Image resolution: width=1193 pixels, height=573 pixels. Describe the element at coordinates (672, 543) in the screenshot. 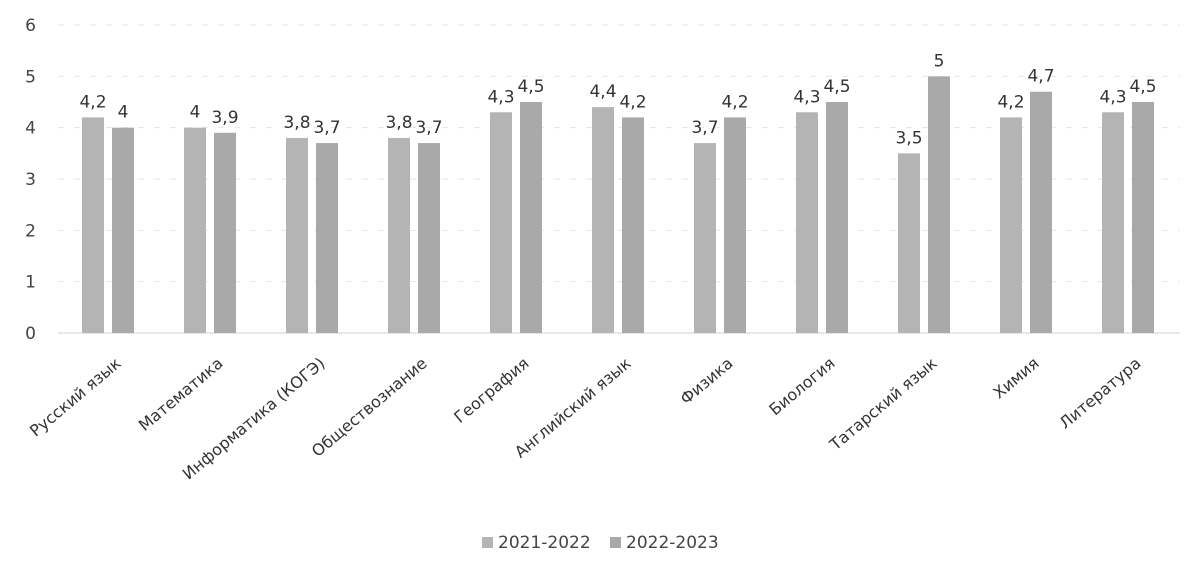

I see `legend-label: 2022-2023` at that location.